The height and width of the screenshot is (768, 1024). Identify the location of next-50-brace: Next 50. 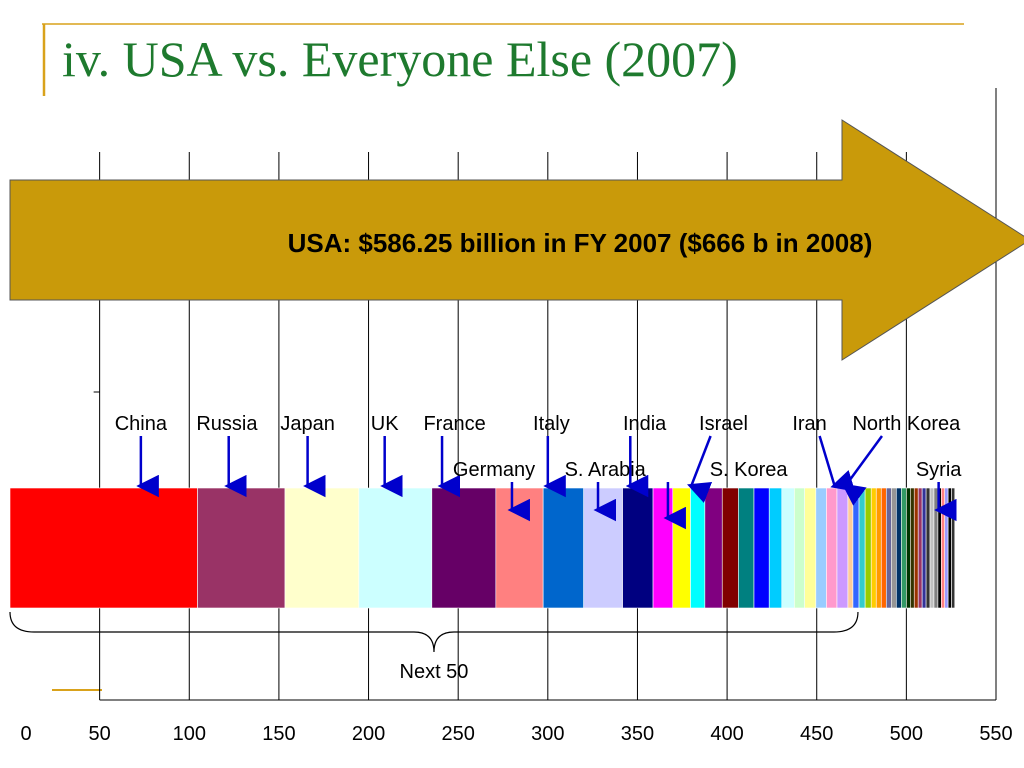
(434, 647).